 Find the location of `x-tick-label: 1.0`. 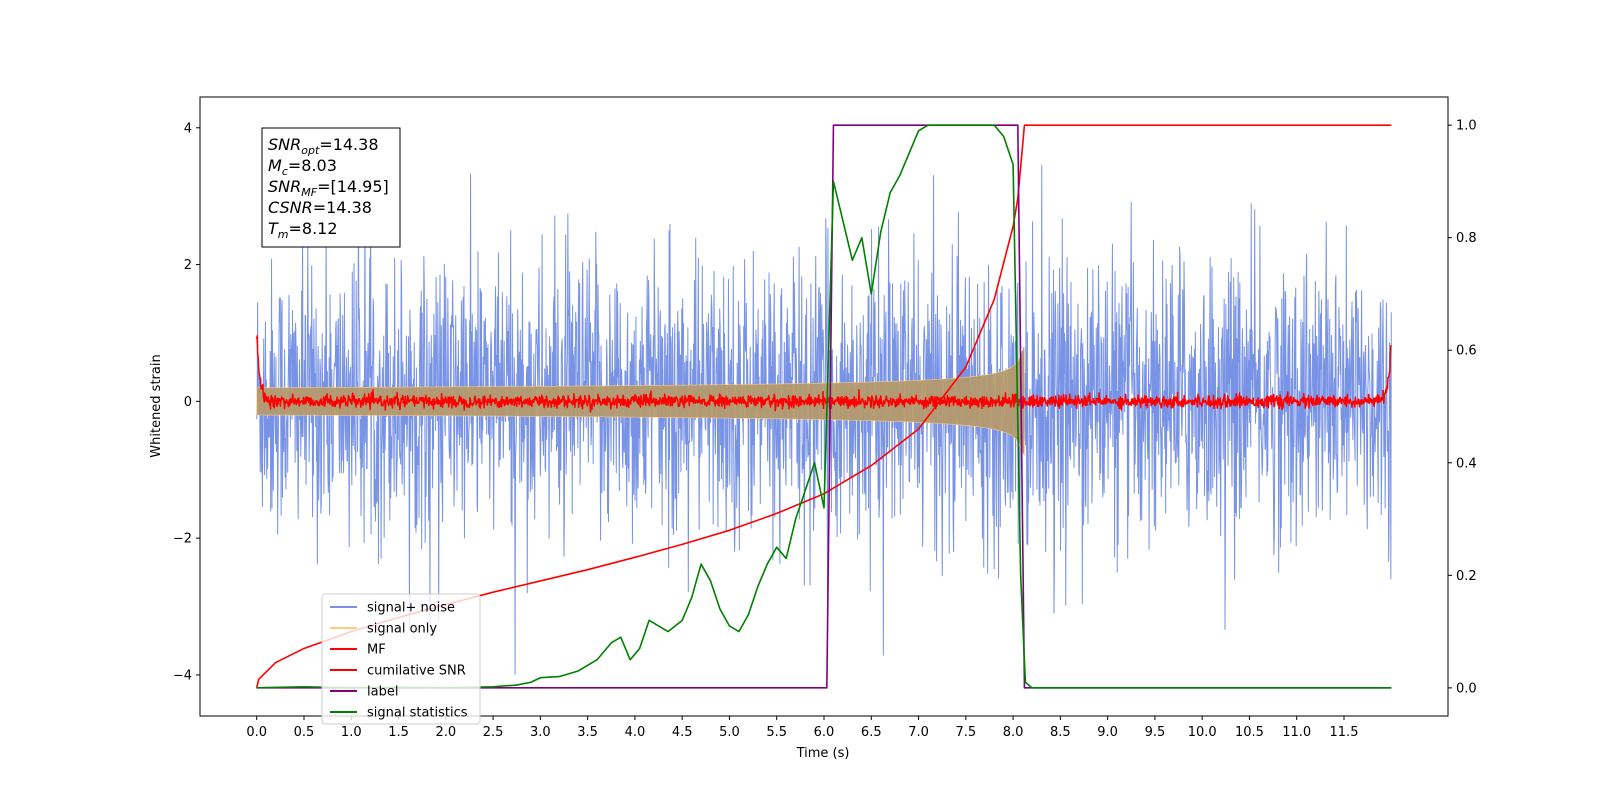

x-tick-label: 1.0 is located at coordinates (351, 732).